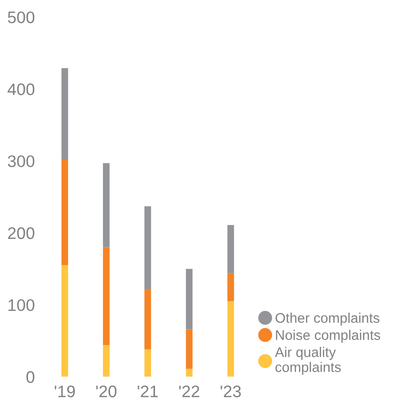 The image size is (407, 406). Describe the element at coordinates (21, 305) in the screenshot. I see `y-tick-label: 100` at that location.